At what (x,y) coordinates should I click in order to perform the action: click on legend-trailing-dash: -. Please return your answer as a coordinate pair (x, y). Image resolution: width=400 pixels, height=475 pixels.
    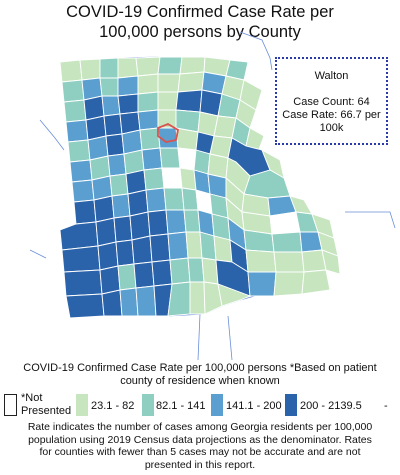
    Looking at the image, I should click on (386, 406).